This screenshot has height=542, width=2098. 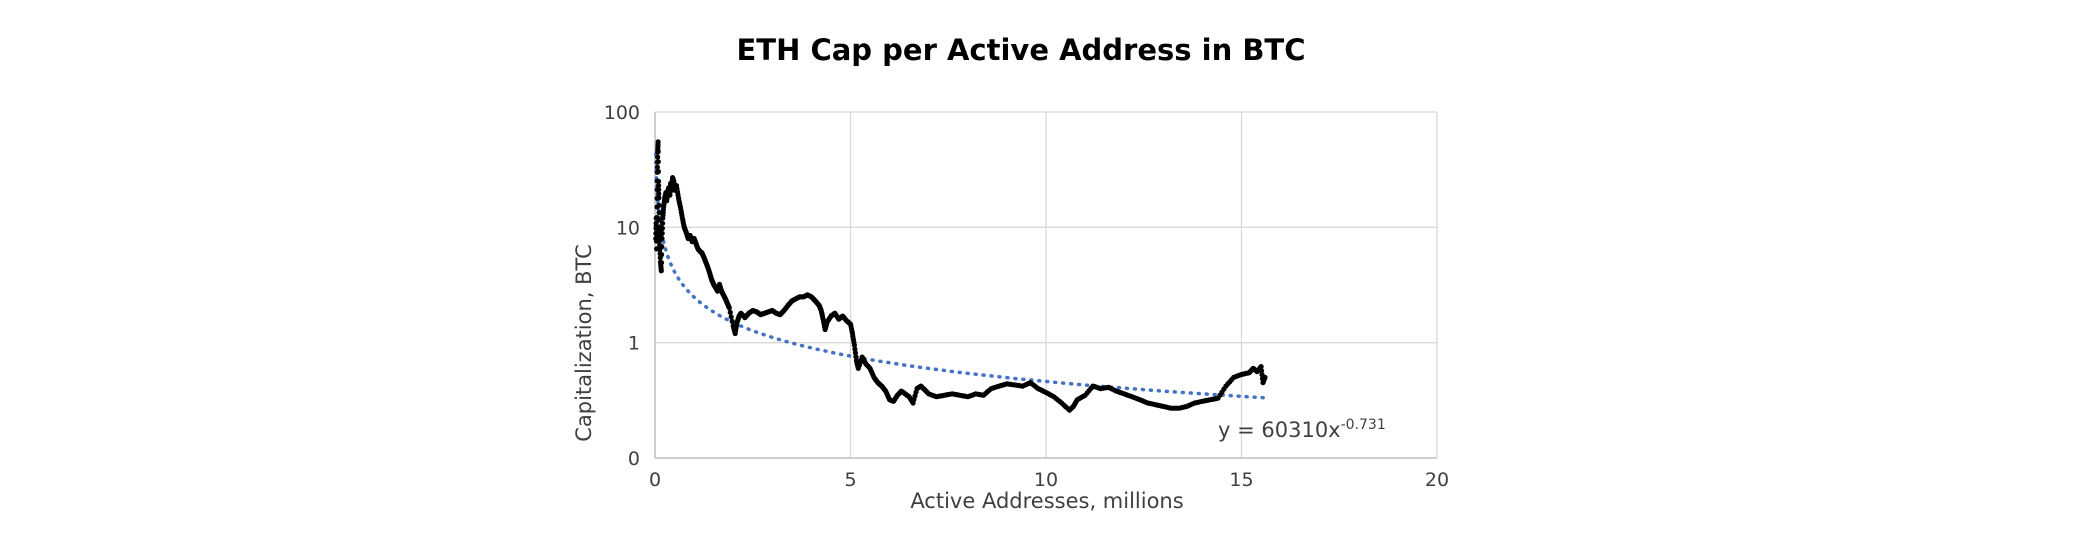 What do you see at coordinates (1363, 425) in the screenshot?
I see `trendline-equation-exponent: -0.731` at bounding box center [1363, 425].